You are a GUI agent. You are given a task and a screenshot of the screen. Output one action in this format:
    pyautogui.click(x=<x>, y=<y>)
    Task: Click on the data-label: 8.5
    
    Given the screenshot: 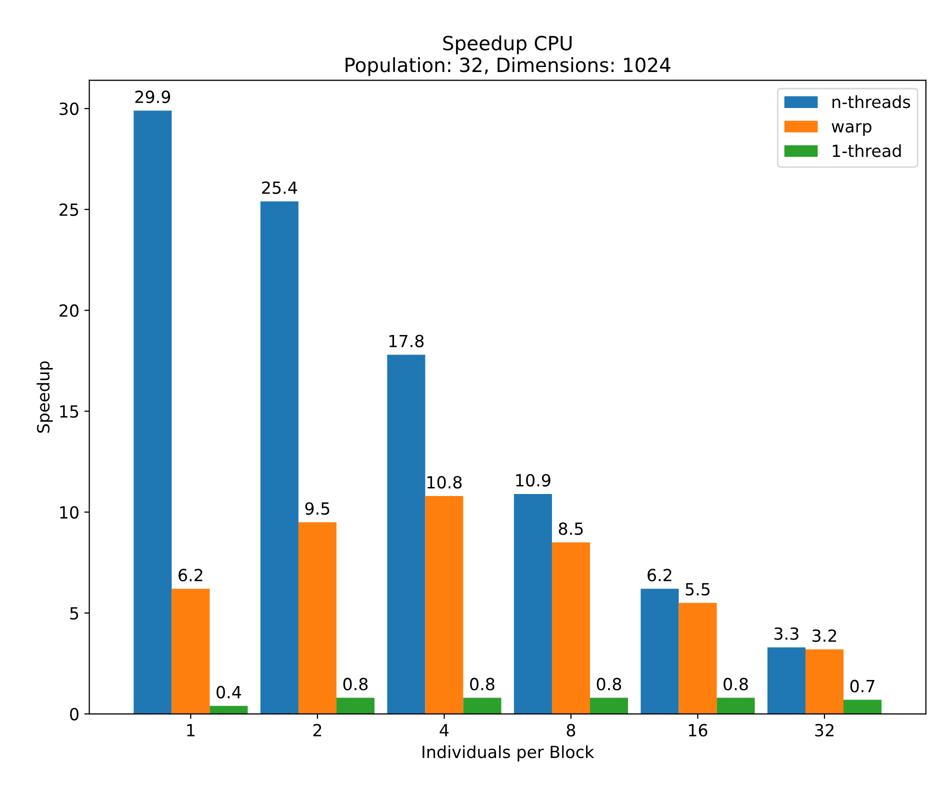 What is the action you would take?
    pyautogui.click(x=570, y=528)
    